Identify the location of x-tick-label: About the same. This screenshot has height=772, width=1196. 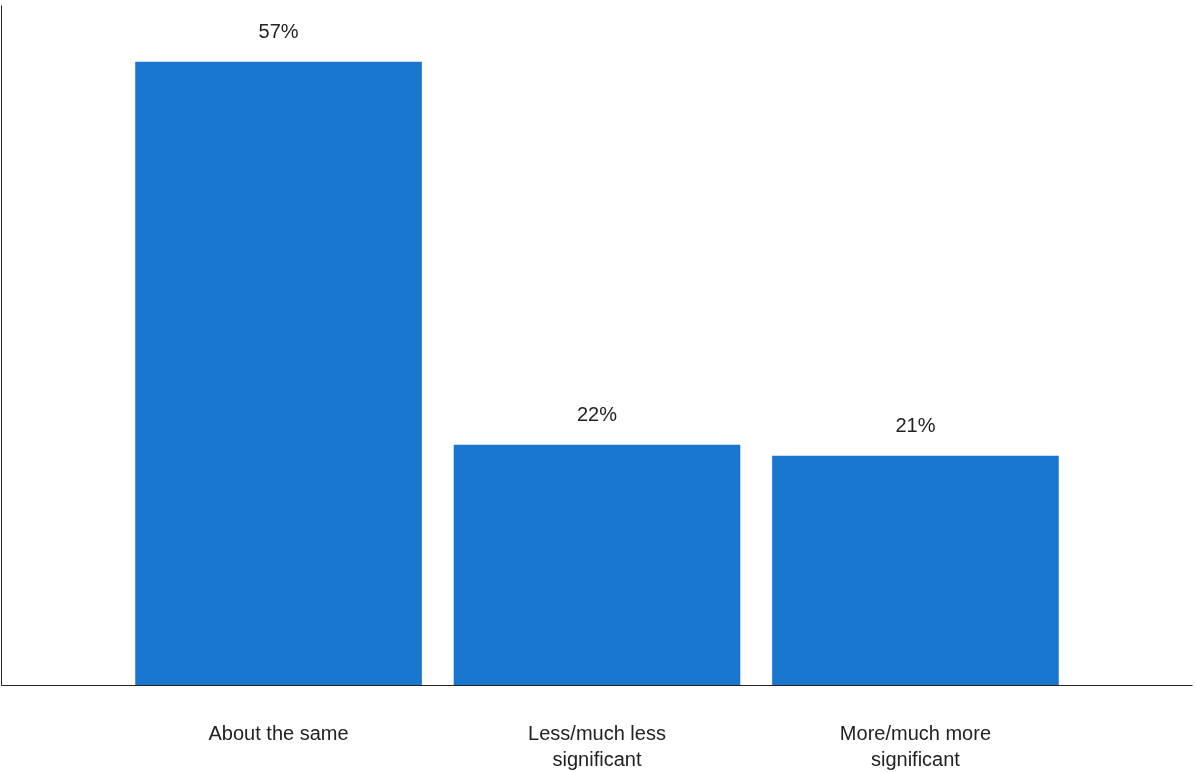
(278, 732).